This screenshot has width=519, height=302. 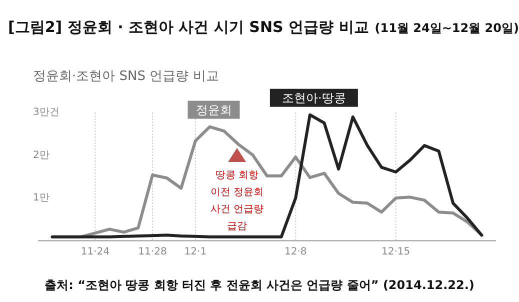 I want to click on chart-title: [그림2] 정윤회 · 조현아 사건 시기 SNS 언급량 비교, so click(x=188, y=27).